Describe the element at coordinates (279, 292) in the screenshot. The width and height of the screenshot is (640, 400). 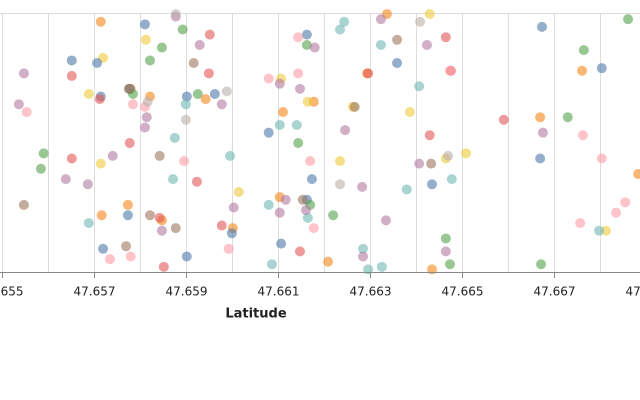
I see `x-tick-label: 47.661` at that location.